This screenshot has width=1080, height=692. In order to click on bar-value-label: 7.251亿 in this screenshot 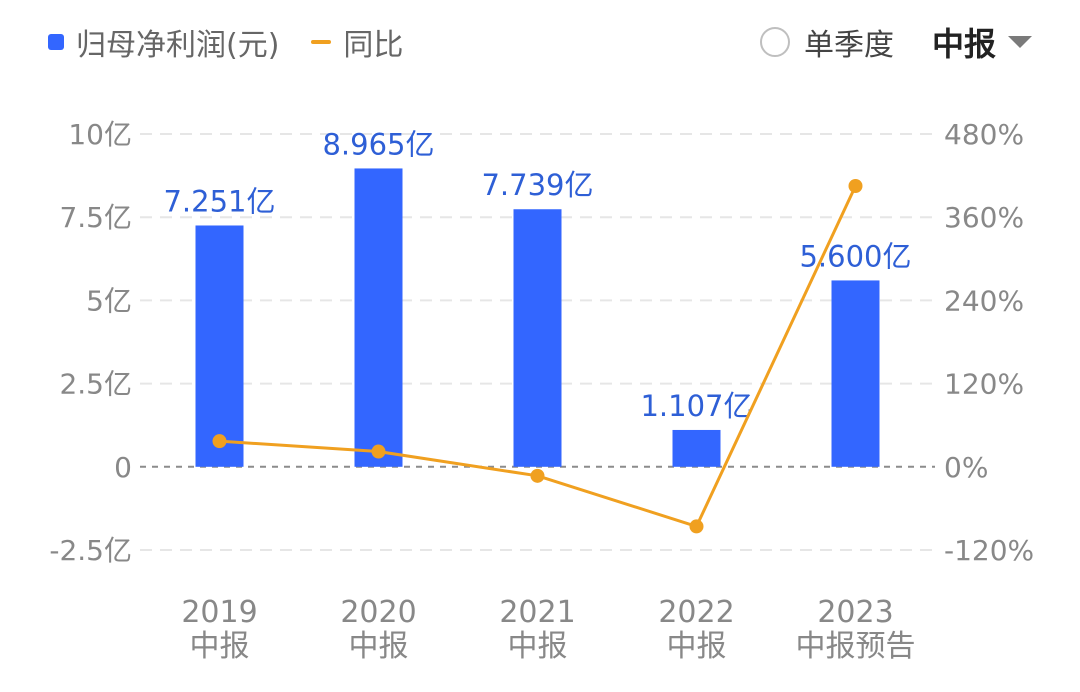, I will do `click(219, 201)`.